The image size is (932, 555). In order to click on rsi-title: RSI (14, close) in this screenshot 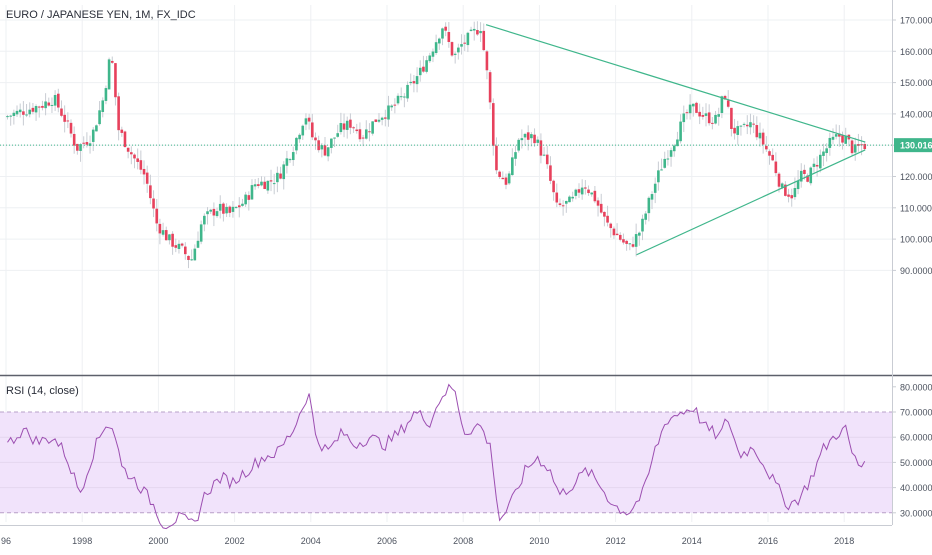, I will do `click(42, 391)`.